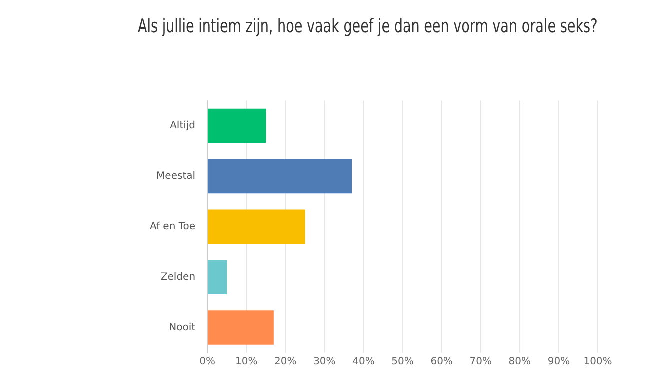  What do you see at coordinates (246, 362) in the screenshot?
I see `x-tick-label: 10%` at bounding box center [246, 362].